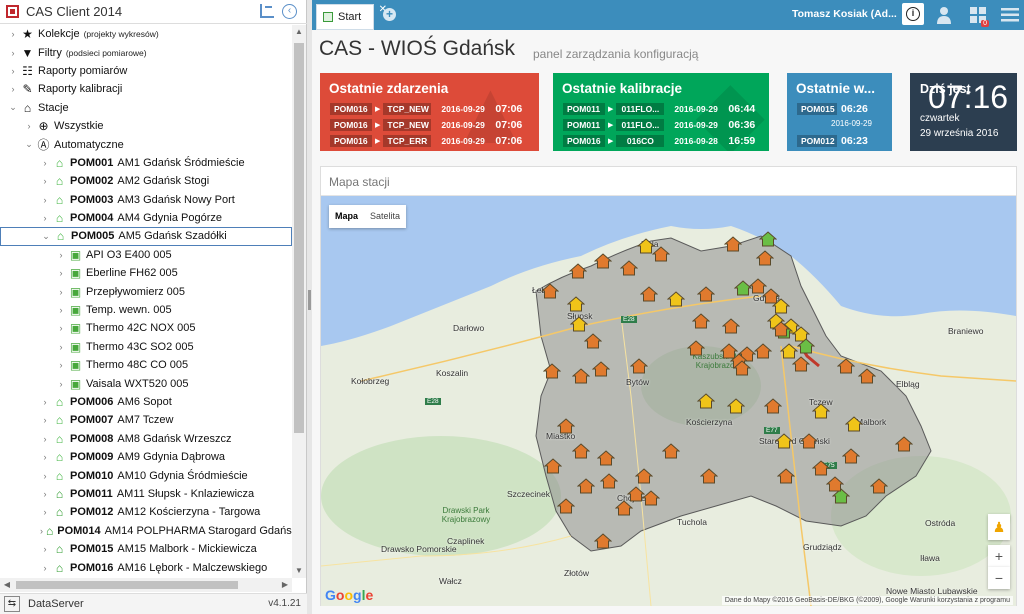 The width and height of the screenshot is (1024, 614). What do you see at coordinates (146, 34) in the screenshot?
I see `tree-item: › ★ Kolekcje (projekty wykresów)` at bounding box center [146, 34].